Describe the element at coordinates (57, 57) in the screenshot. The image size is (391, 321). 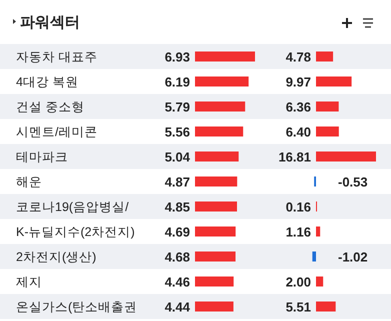
I see `y-tick-label: 자동차 대표주` at that location.